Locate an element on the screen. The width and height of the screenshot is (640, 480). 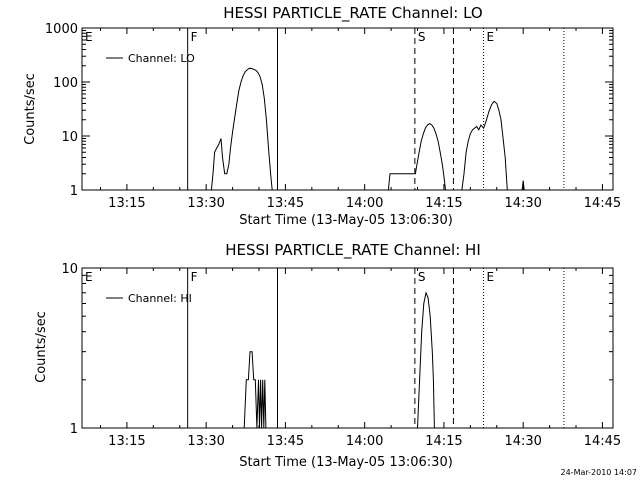
legend-label-lo: Channel: LO is located at coordinates (161, 58).